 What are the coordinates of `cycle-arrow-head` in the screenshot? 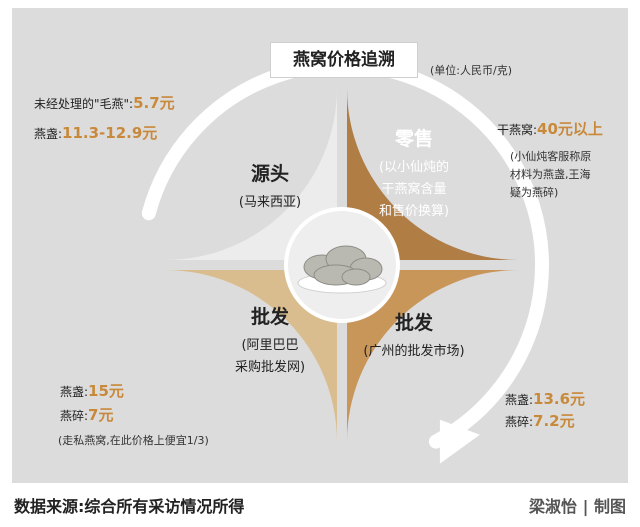 It's located at (459, 441).